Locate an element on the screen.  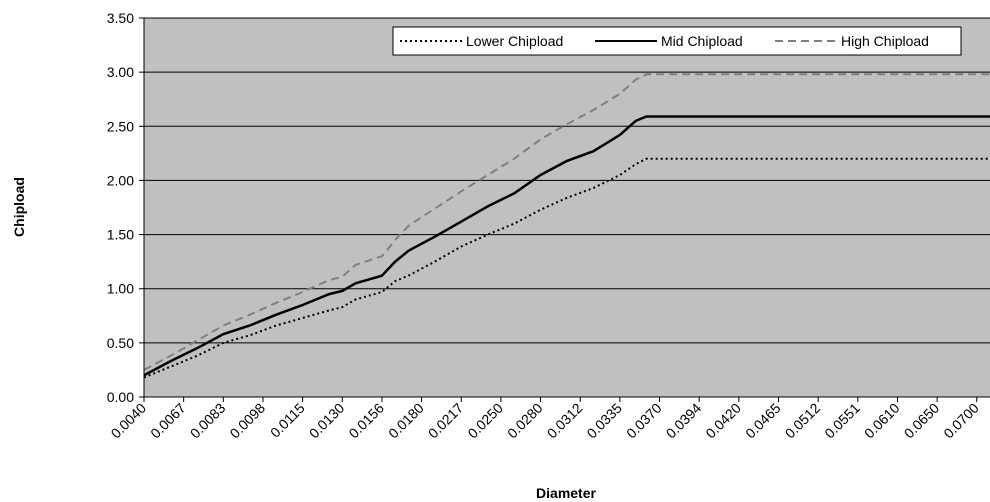
x-tick-label: 0.0083 is located at coordinates (208, 421).